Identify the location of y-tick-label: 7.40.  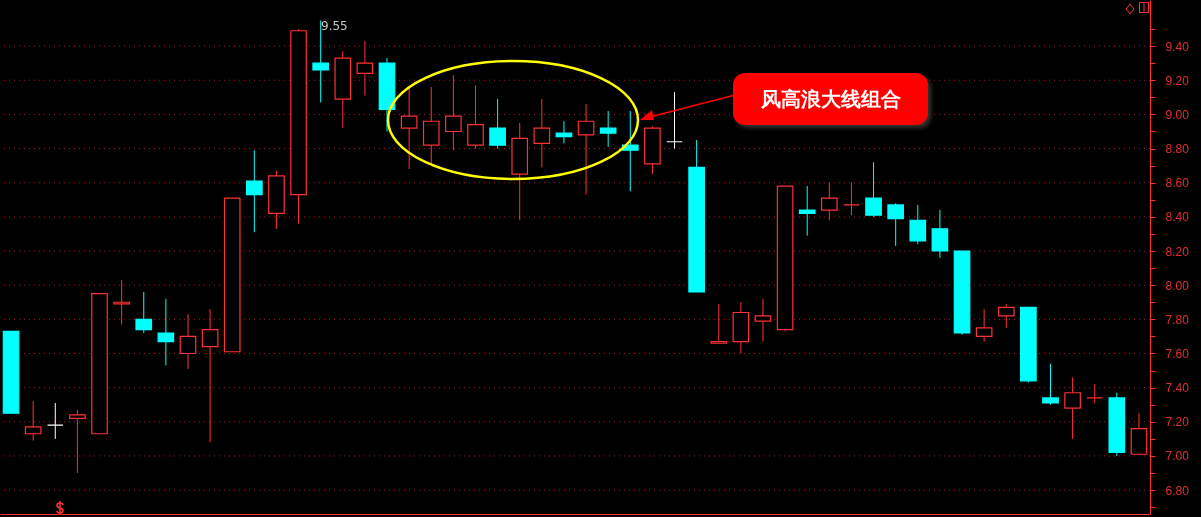
(1177, 388).